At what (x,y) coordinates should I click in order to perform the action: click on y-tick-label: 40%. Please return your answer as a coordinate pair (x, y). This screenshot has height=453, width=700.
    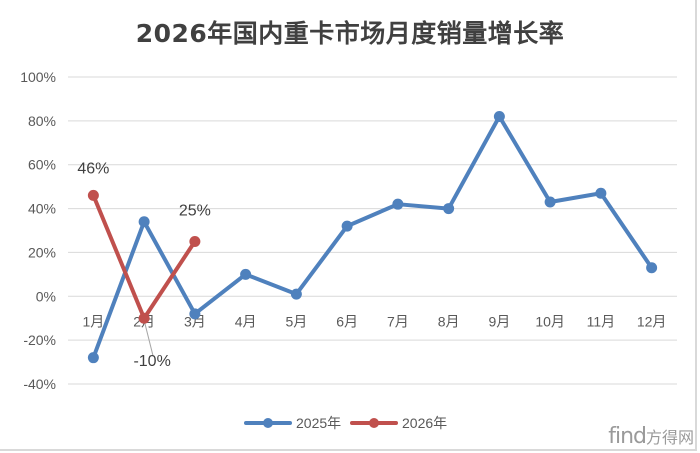
    Looking at the image, I should click on (42, 209).